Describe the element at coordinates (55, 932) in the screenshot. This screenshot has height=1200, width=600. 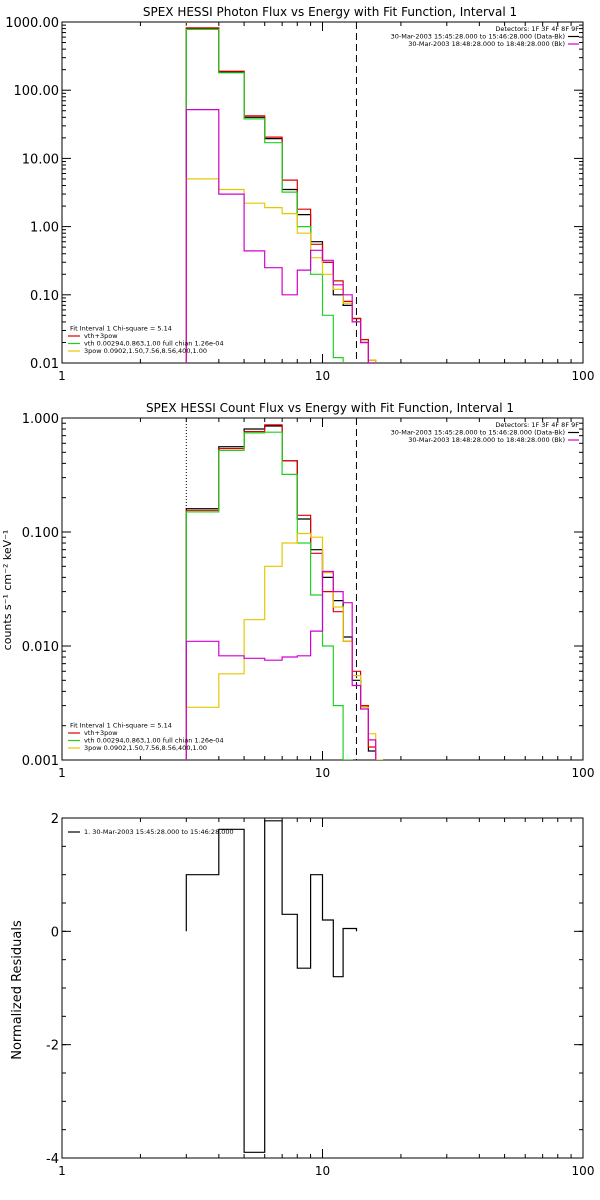
I see `y-tick-label: 0` at that location.